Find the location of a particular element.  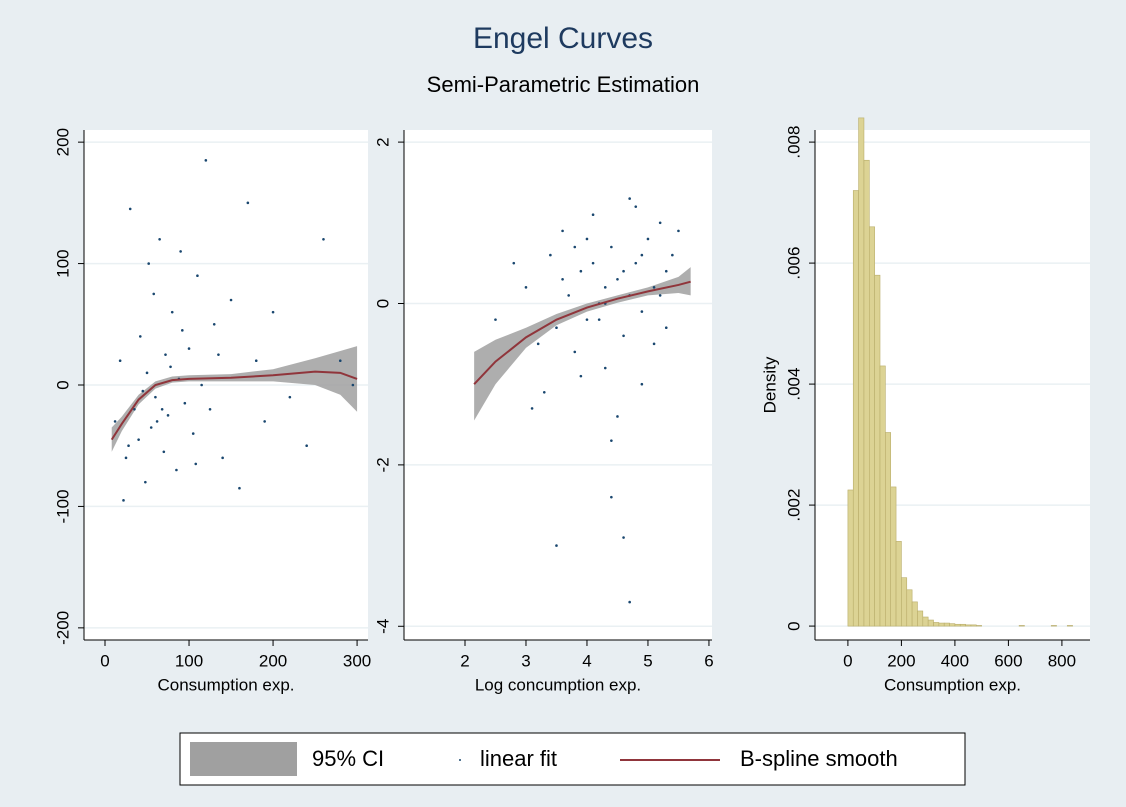

y-tick-label: .002 is located at coordinates (793, 505).